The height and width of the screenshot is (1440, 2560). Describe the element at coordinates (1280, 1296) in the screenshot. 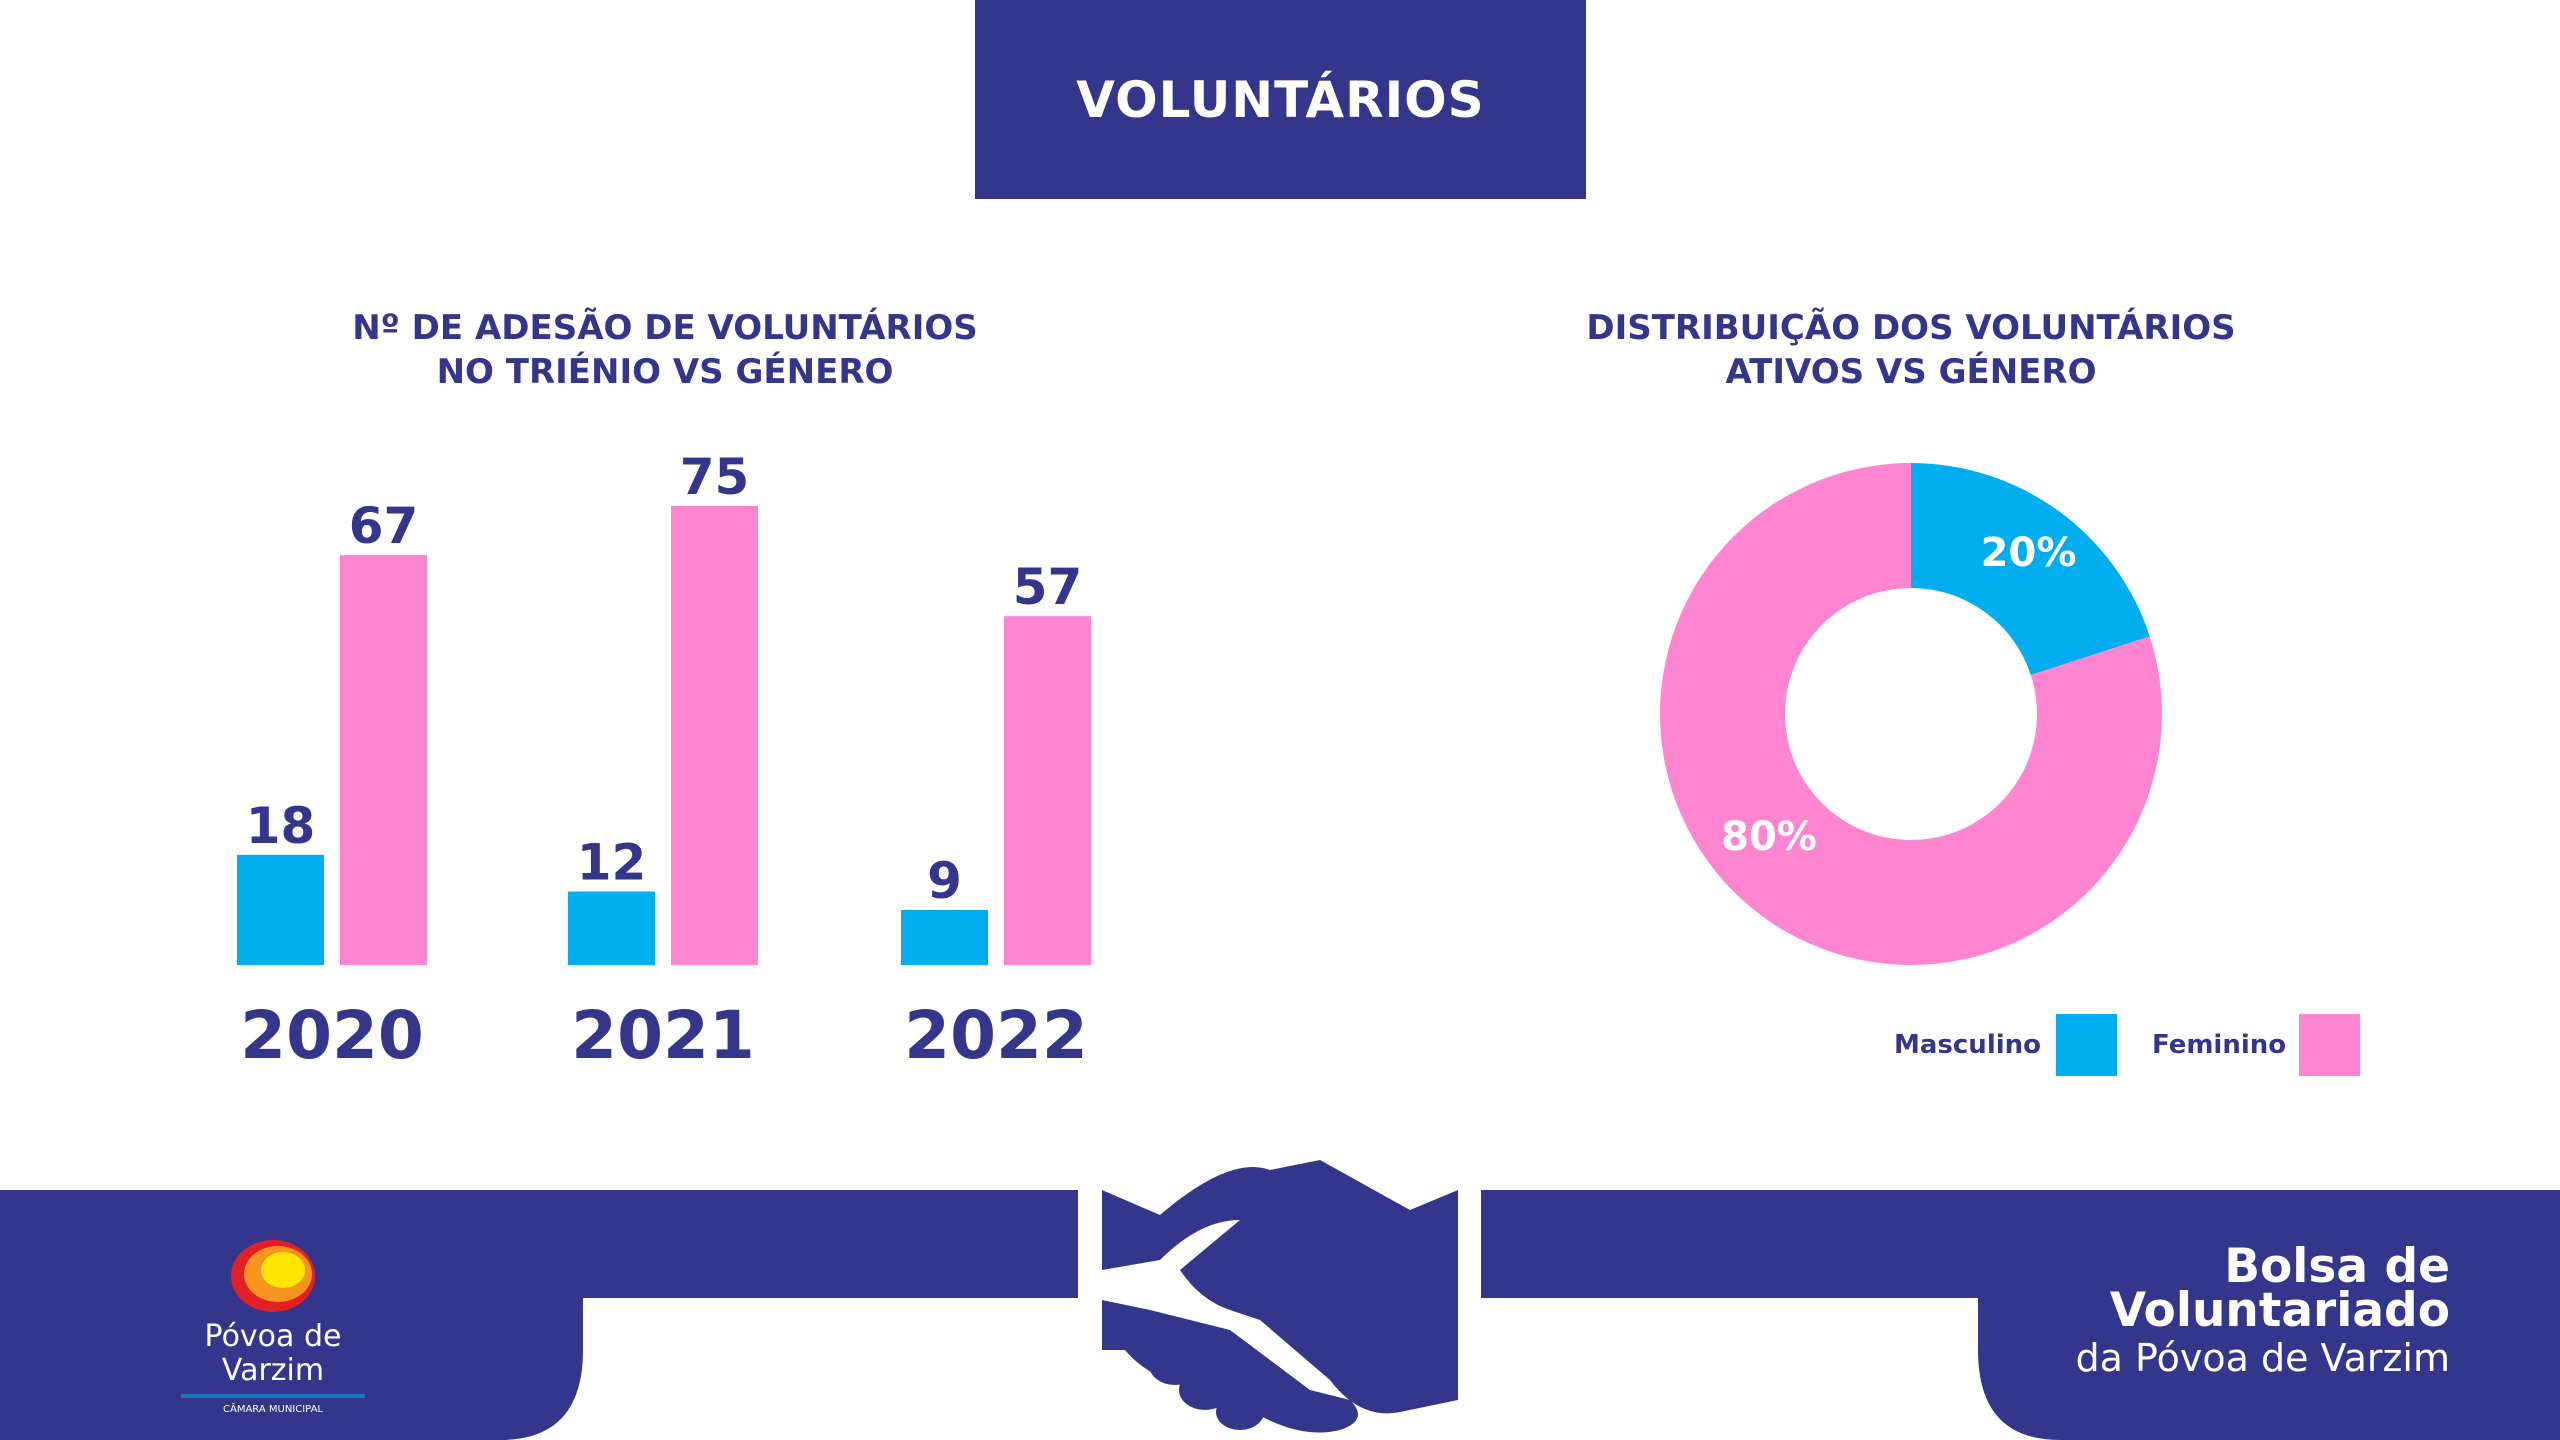

I see `handshake-icon` at that location.